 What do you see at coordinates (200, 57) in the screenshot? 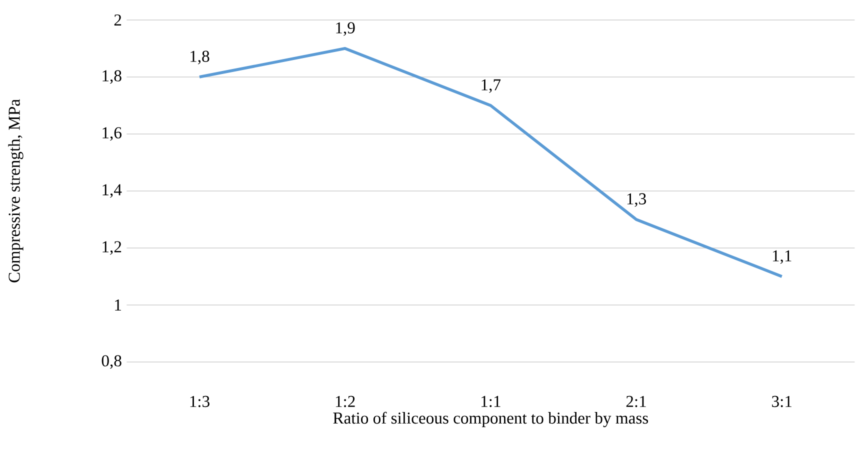
I see `data-label: 1,8` at bounding box center [200, 57].